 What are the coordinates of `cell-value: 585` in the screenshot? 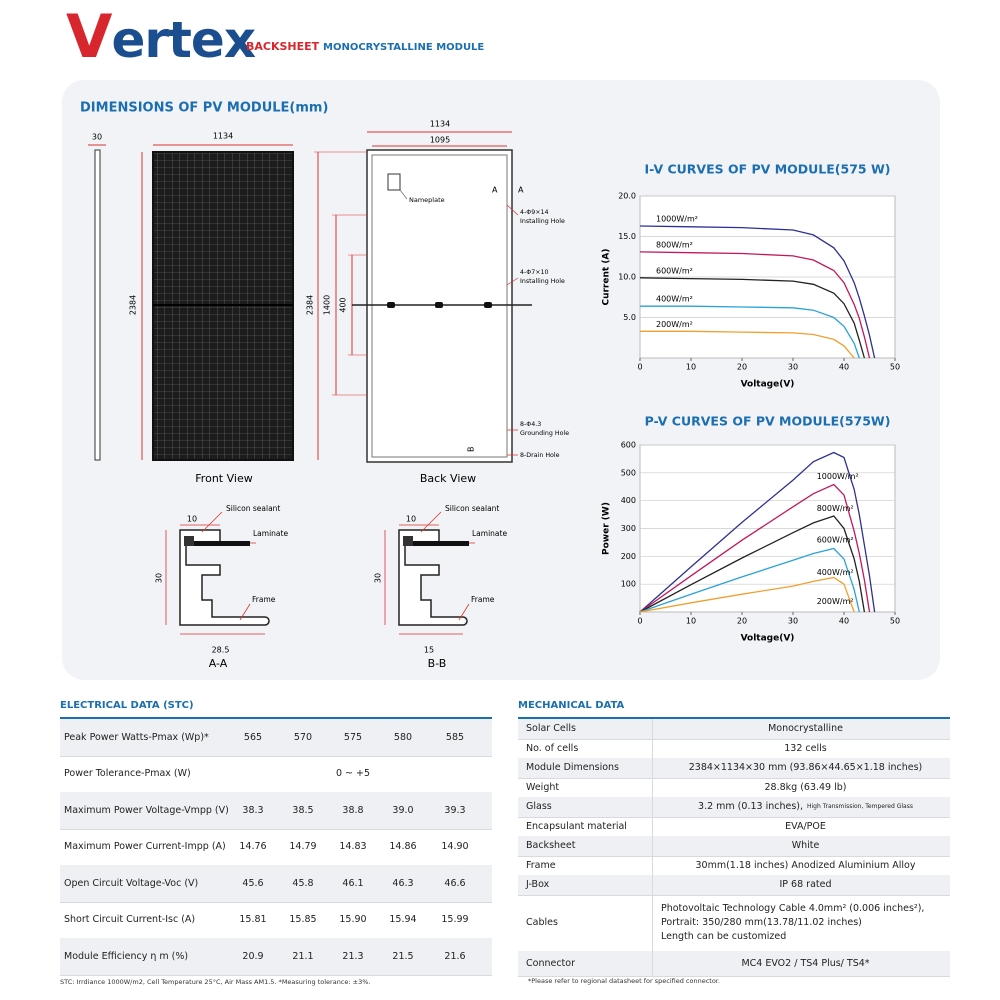 It's located at (455, 737).